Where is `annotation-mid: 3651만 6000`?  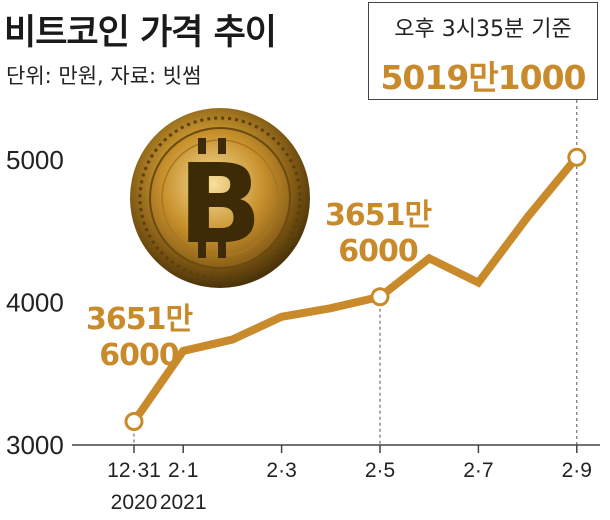
annotation-mid: 3651만 6000 is located at coordinates (378, 234).